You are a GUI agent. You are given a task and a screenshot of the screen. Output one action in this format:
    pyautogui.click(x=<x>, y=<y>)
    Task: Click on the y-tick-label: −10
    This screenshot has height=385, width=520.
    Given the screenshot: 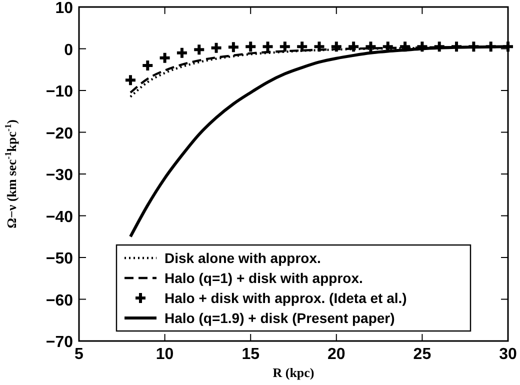 What is the action you would take?
    pyautogui.click(x=60, y=92)
    